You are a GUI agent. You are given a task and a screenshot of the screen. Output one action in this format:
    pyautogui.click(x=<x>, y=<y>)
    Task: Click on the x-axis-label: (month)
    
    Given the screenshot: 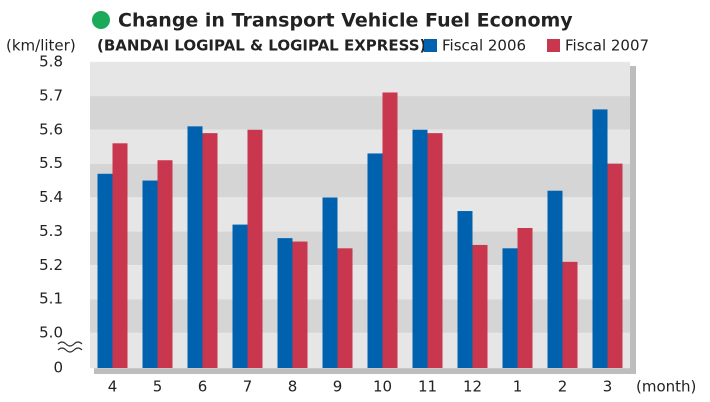 What is the action you would take?
    pyautogui.click(x=666, y=387)
    